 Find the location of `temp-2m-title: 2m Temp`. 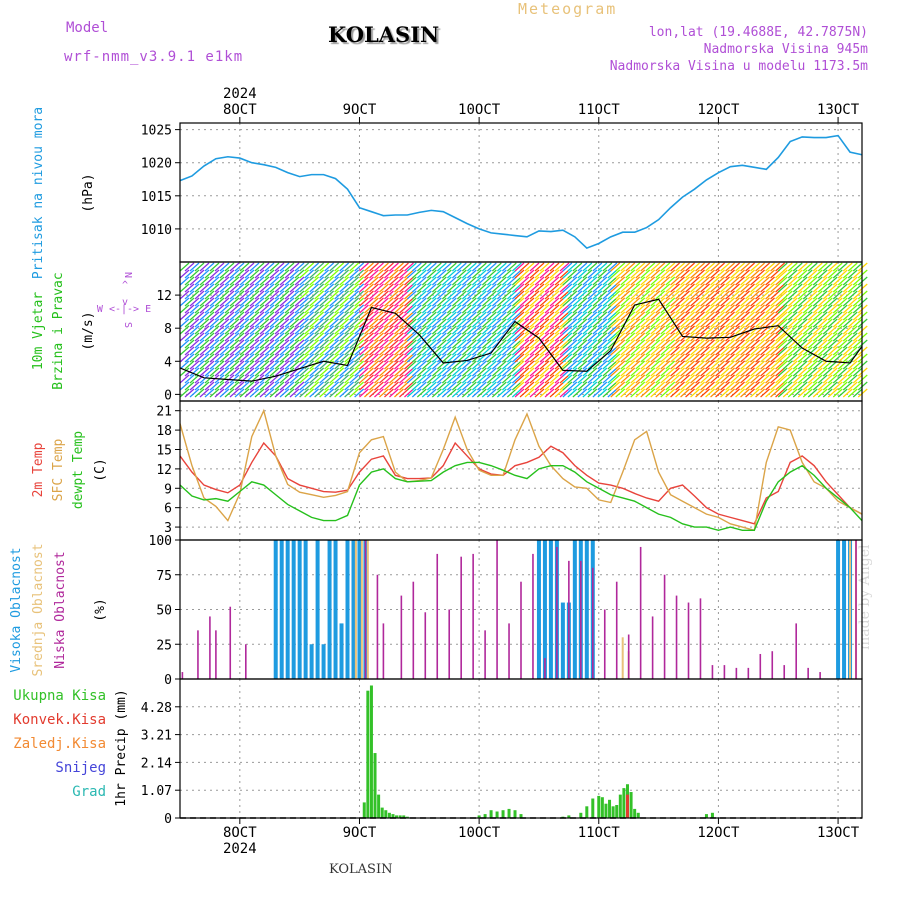

temp-2m-title: 2m Temp is located at coordinates (38, 469).